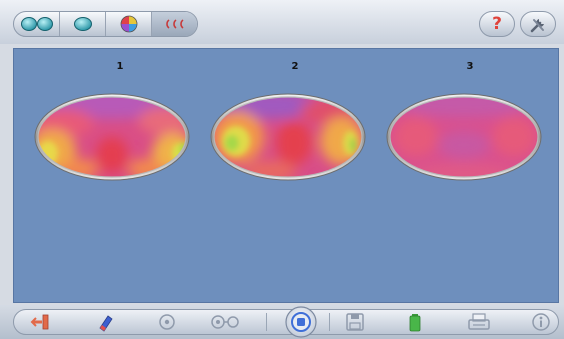  Describe the element at coordinates (541, 322) in the screenshot. I see `info-icon` at that location.